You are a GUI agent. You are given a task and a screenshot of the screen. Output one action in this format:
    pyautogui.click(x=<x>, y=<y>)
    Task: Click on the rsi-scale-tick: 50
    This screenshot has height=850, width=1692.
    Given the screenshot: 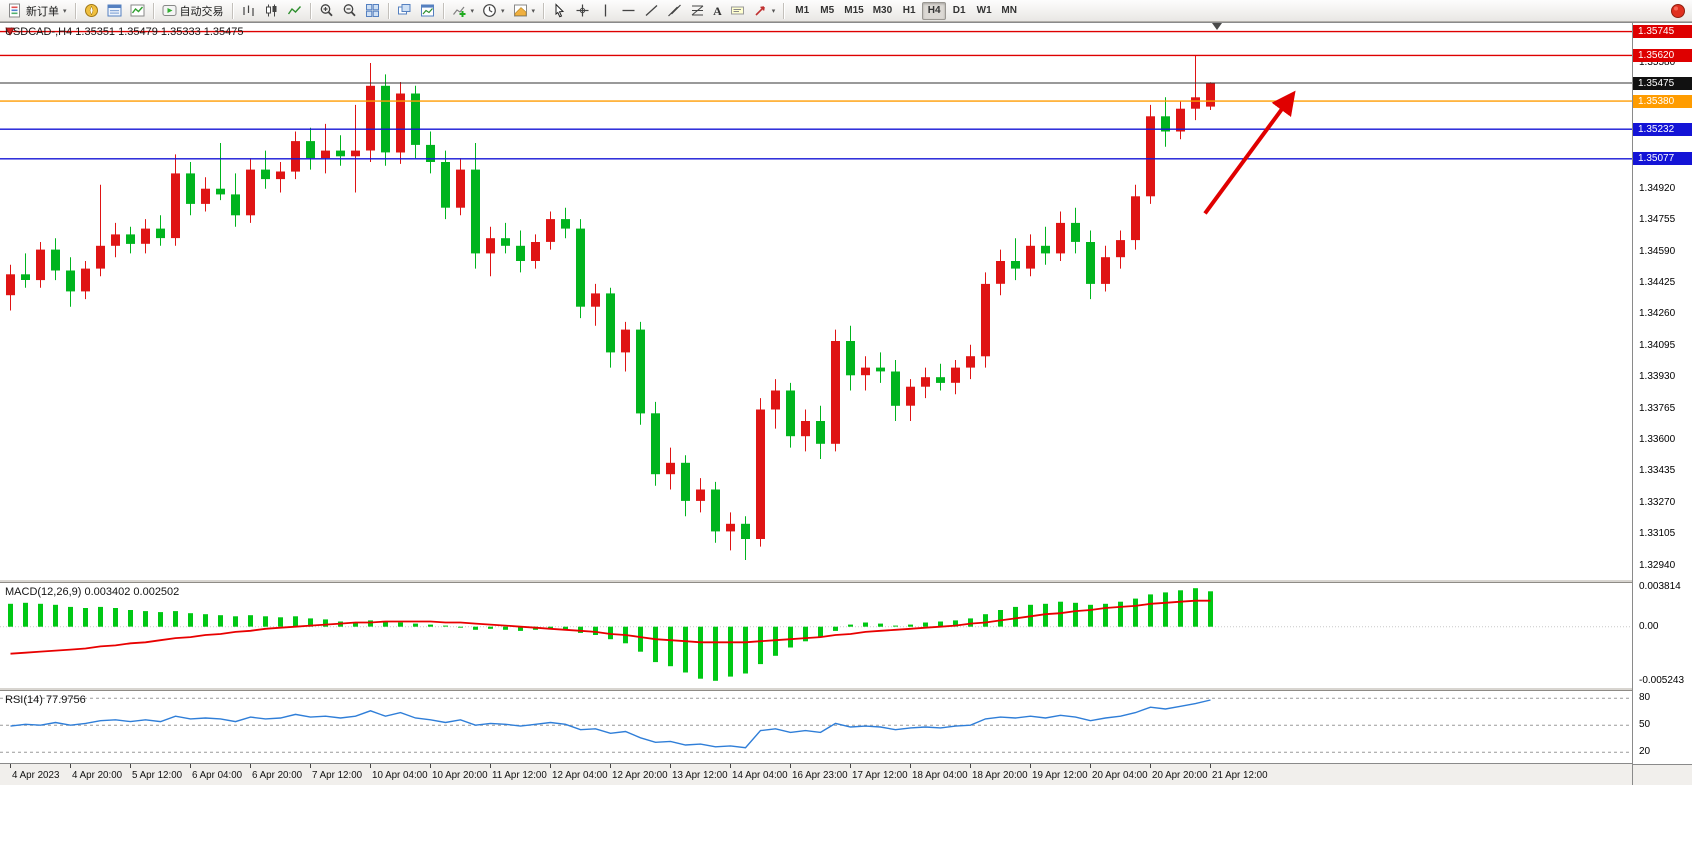 What is the action you would take?
    pyautogui.click(x=1645, y=725)
    